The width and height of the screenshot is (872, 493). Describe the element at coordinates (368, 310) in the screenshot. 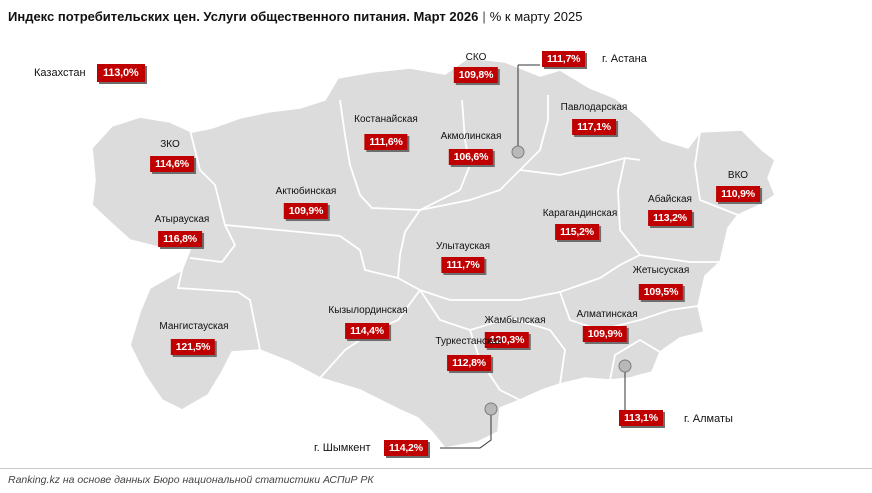

I see `region-label-kyzylorda: Кызылординская` at that location.